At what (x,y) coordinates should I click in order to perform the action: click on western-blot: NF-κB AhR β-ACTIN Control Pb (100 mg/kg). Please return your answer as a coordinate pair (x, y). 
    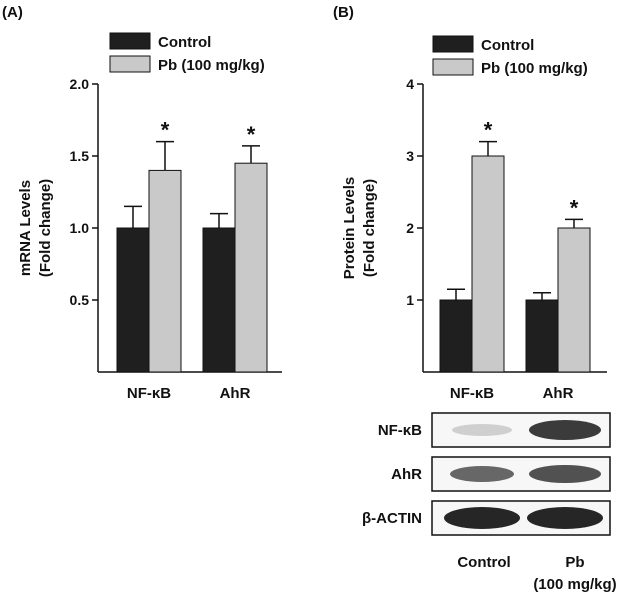
    Looking at the image, I should click on (489, 502).